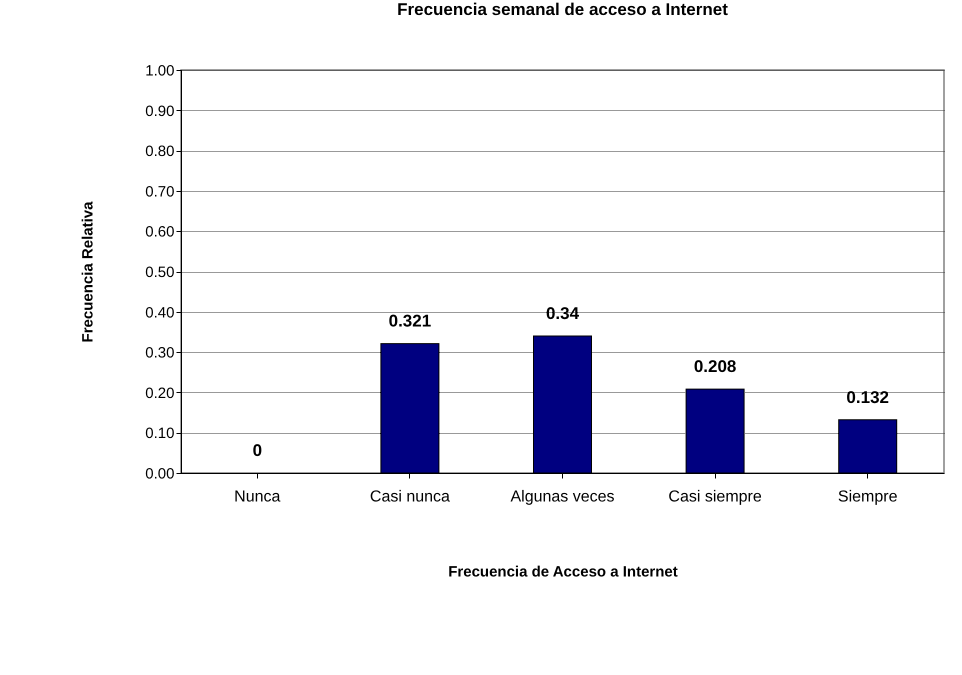 The image size is (962, 675). What do you see at coordinates (715, 366) in the screenshot?
I see `data-label: 0.208` at bounding box center [715, 366].